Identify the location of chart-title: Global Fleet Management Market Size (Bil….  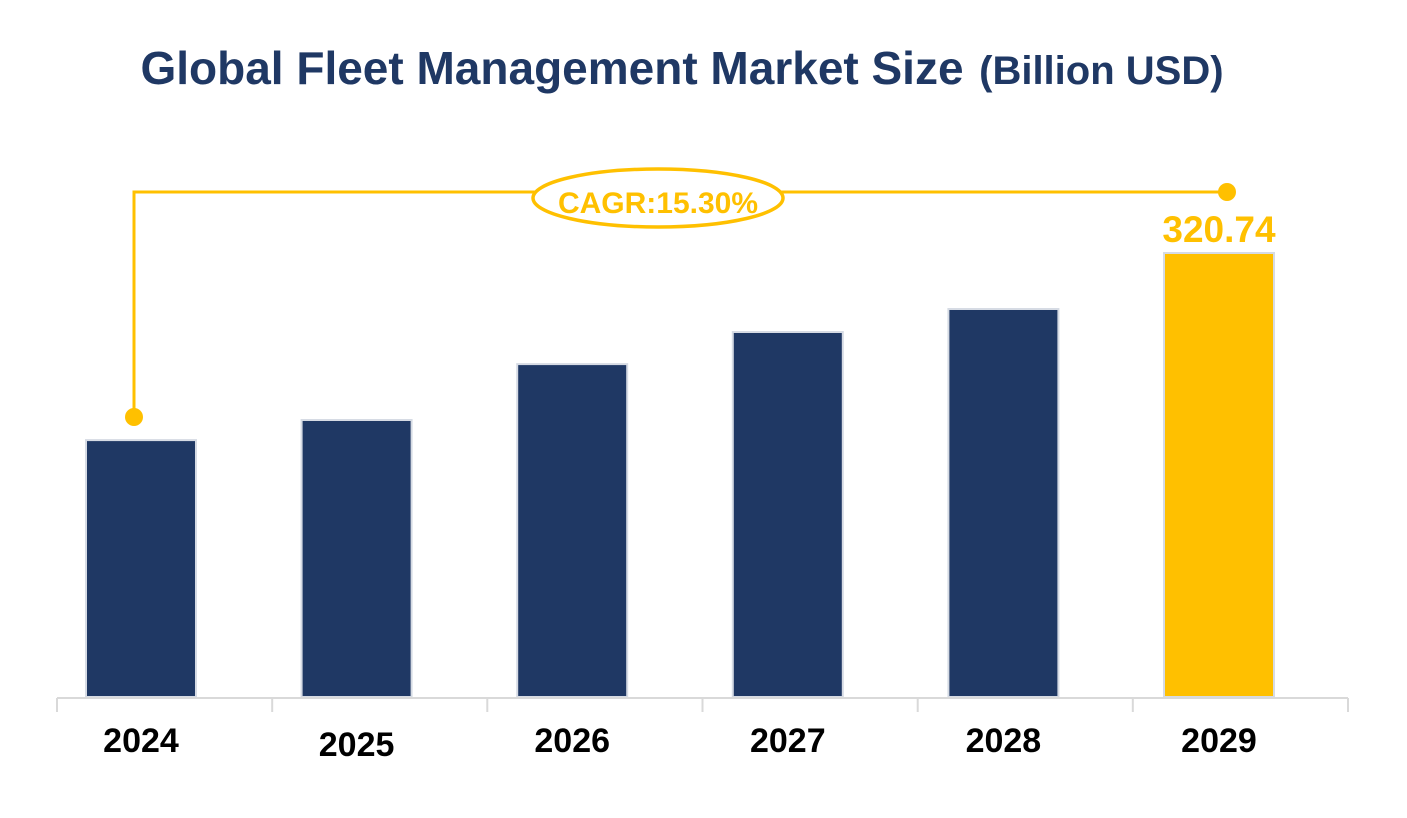
(682, 68).